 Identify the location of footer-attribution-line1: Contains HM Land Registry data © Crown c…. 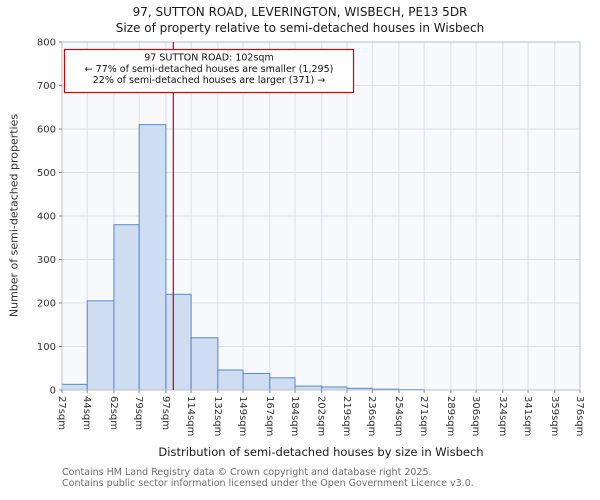
(247, 472).